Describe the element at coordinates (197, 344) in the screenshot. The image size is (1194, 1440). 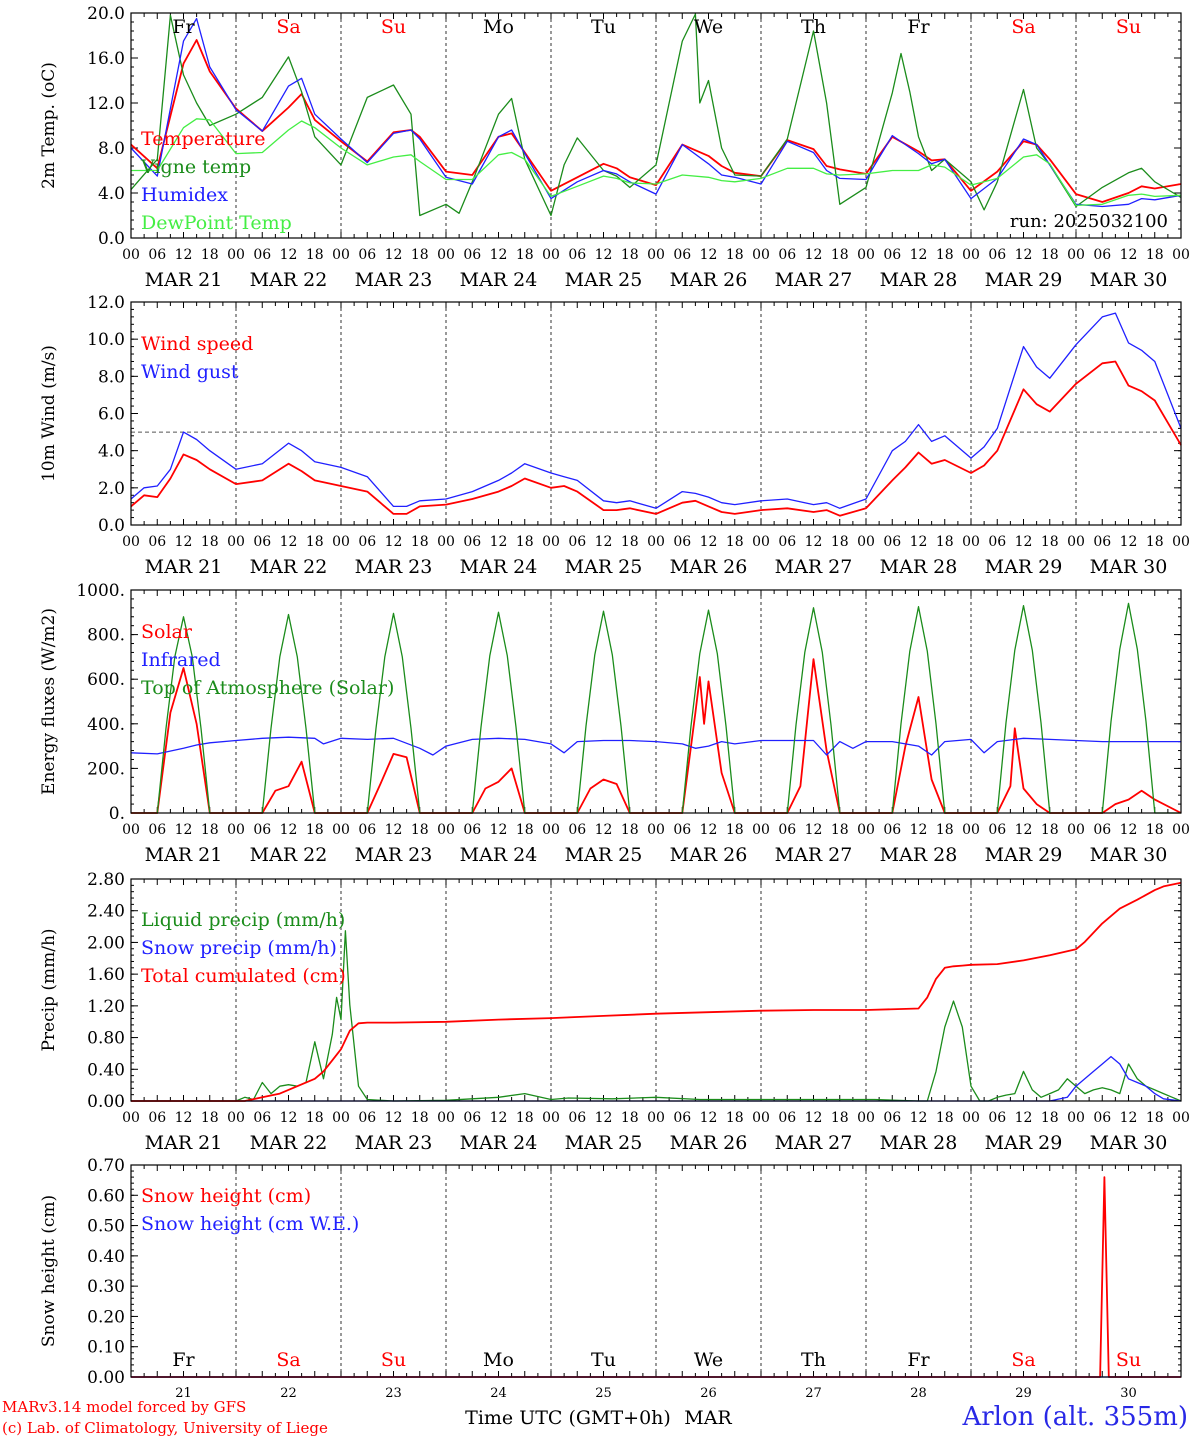
I see `legend-entry: Wind speed` at that location.